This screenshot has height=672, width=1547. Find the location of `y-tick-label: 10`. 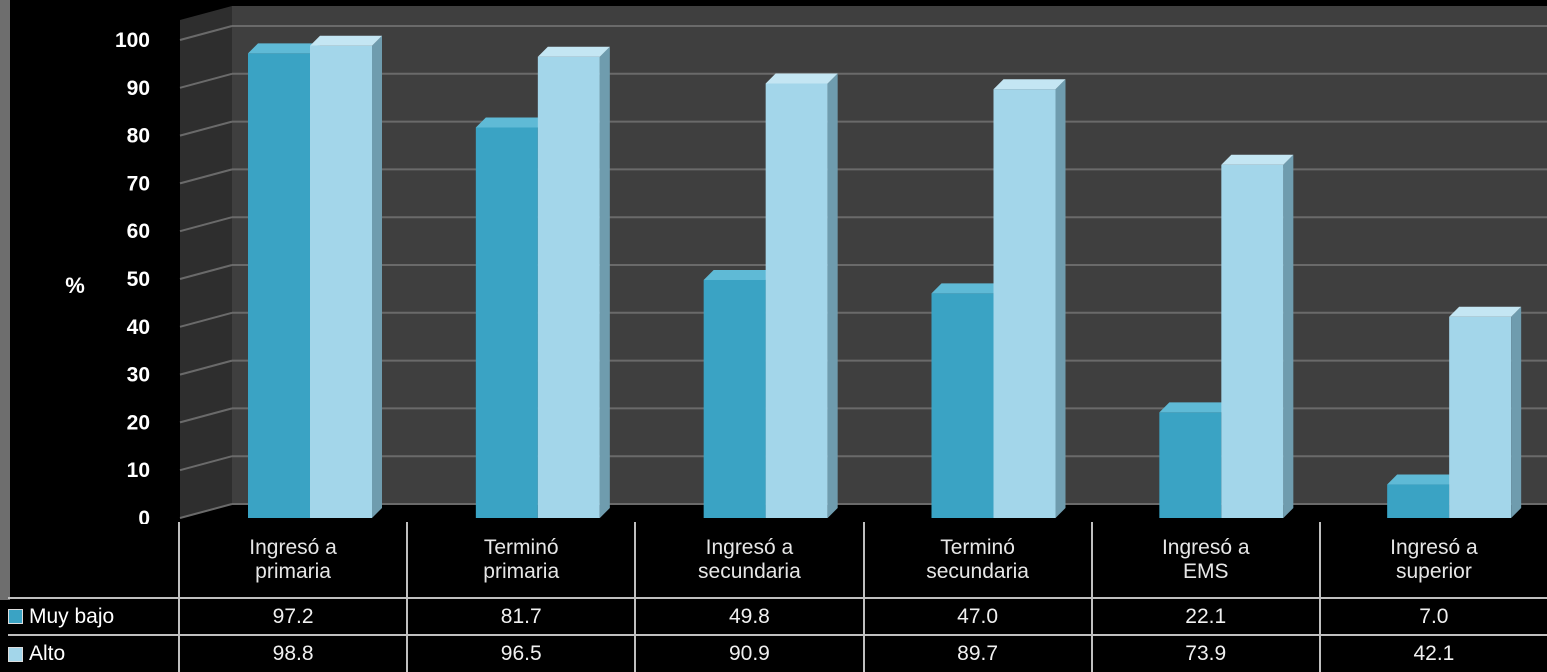

y-tick-label: 10 is located at coordinates (138, 470).